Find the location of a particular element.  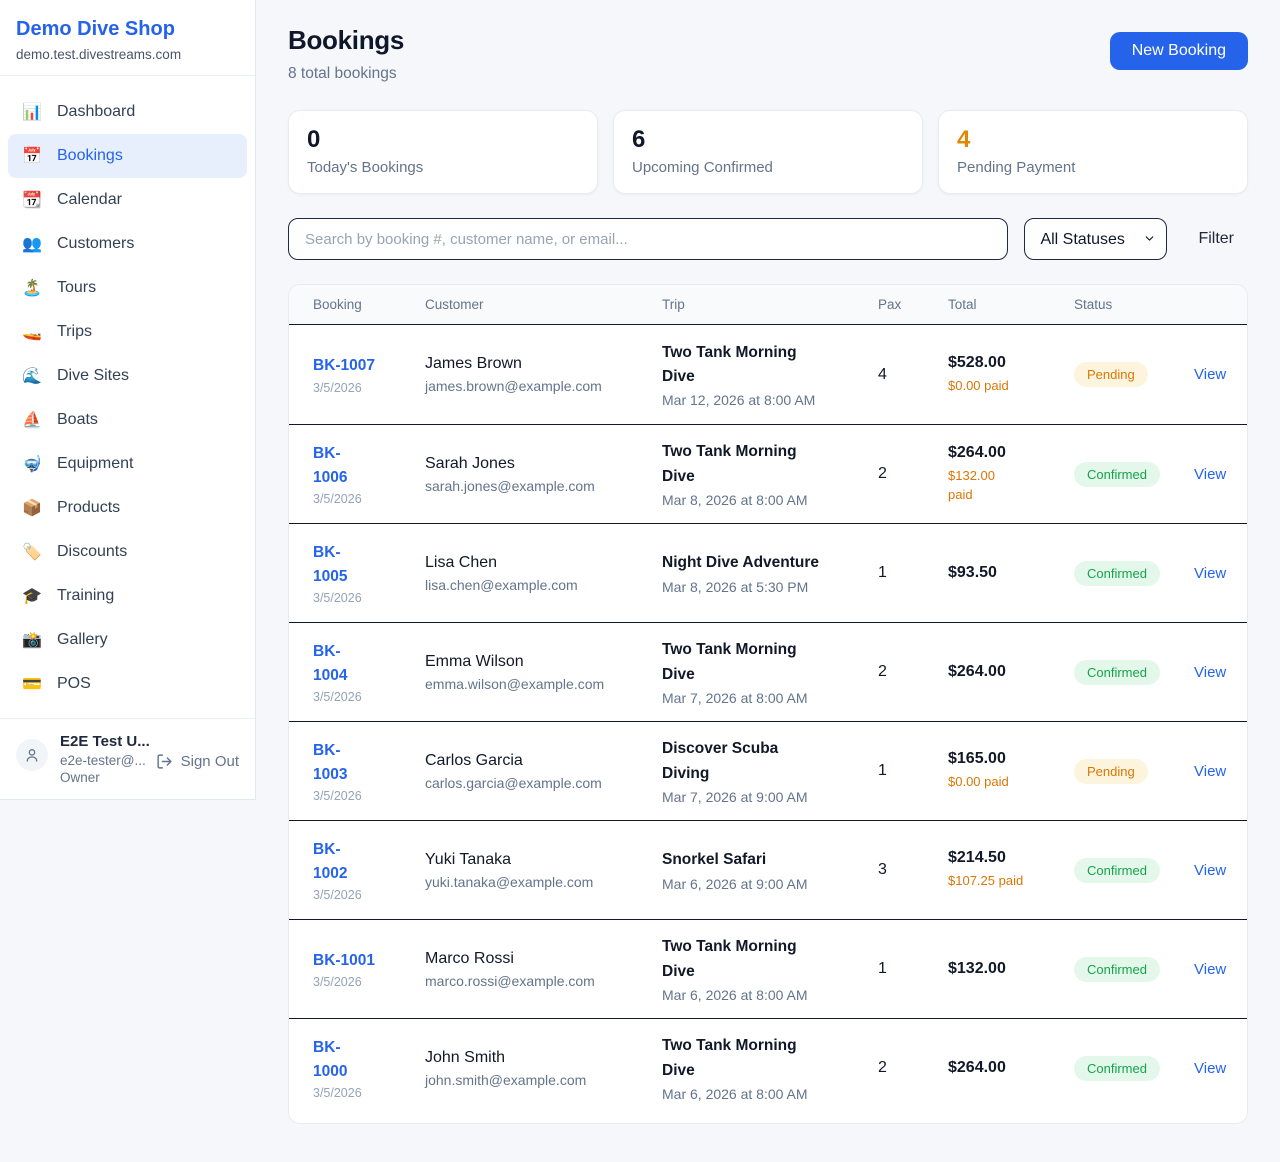

booking-id-link: BK-1007 is located at coordinates (344, 366).